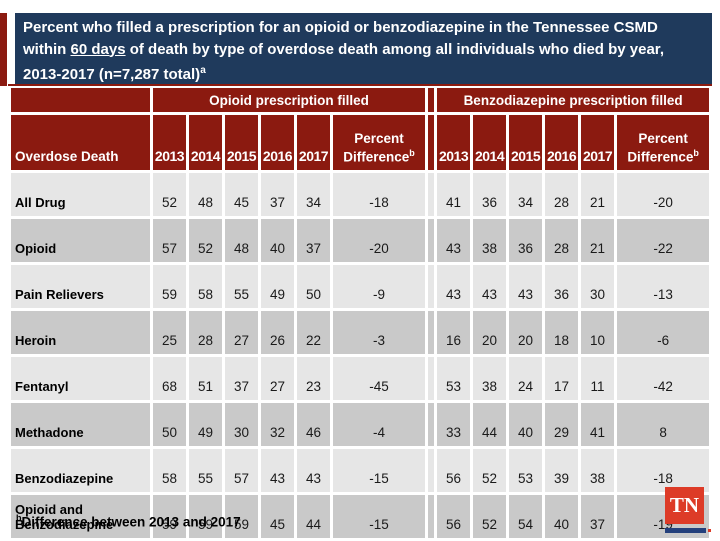  I want to click on opioid-value: 43, so click(277, 470).